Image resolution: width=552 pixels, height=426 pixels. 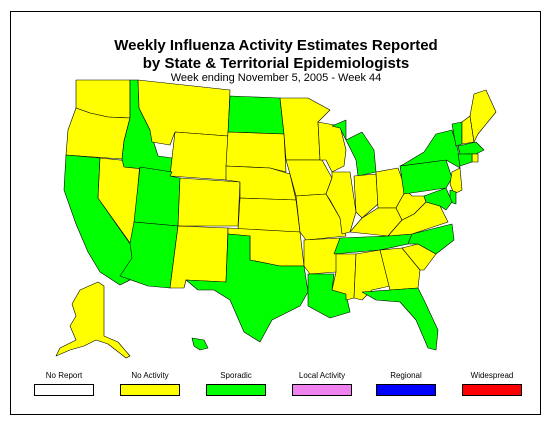 I want to click on state-wy, so click(x=199, y=156).